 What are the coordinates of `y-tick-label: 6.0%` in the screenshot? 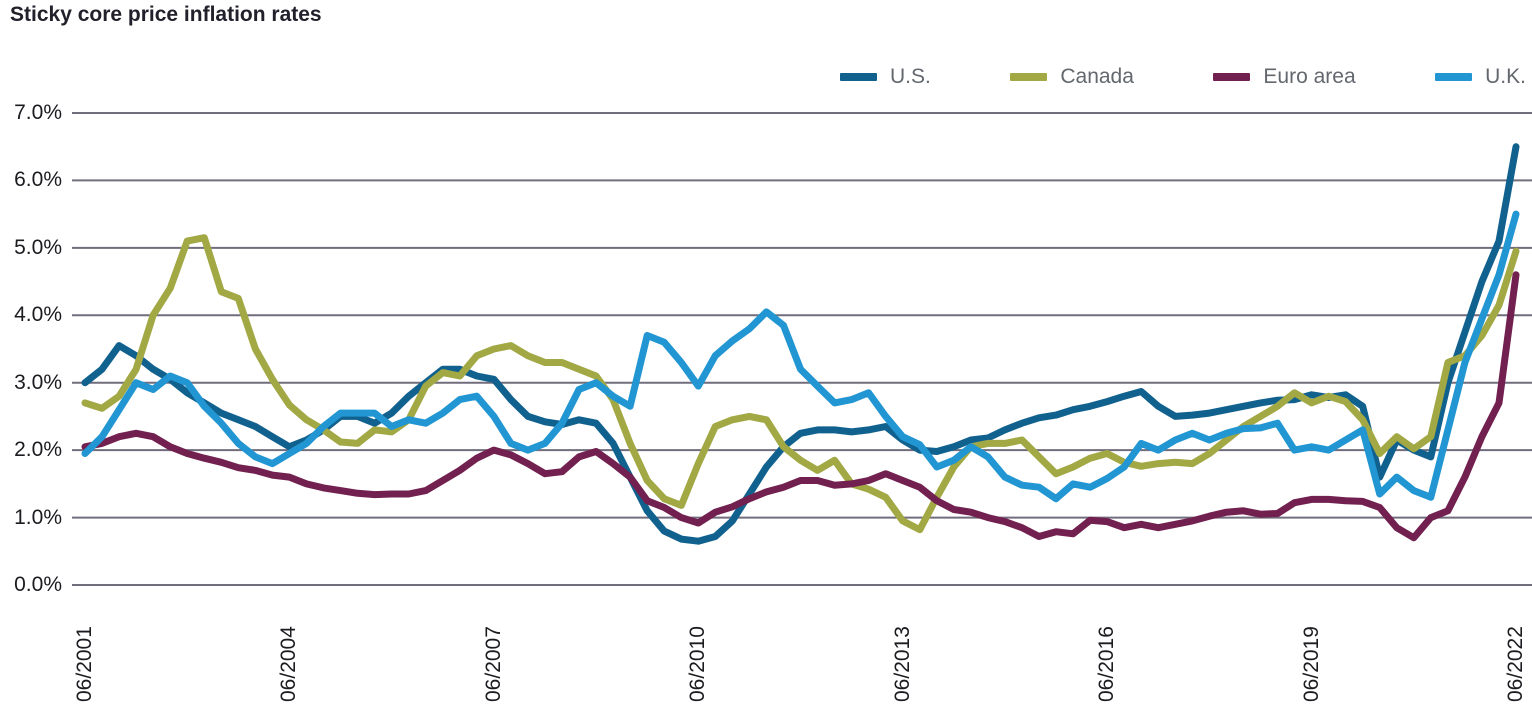 It's located at (38, 180).